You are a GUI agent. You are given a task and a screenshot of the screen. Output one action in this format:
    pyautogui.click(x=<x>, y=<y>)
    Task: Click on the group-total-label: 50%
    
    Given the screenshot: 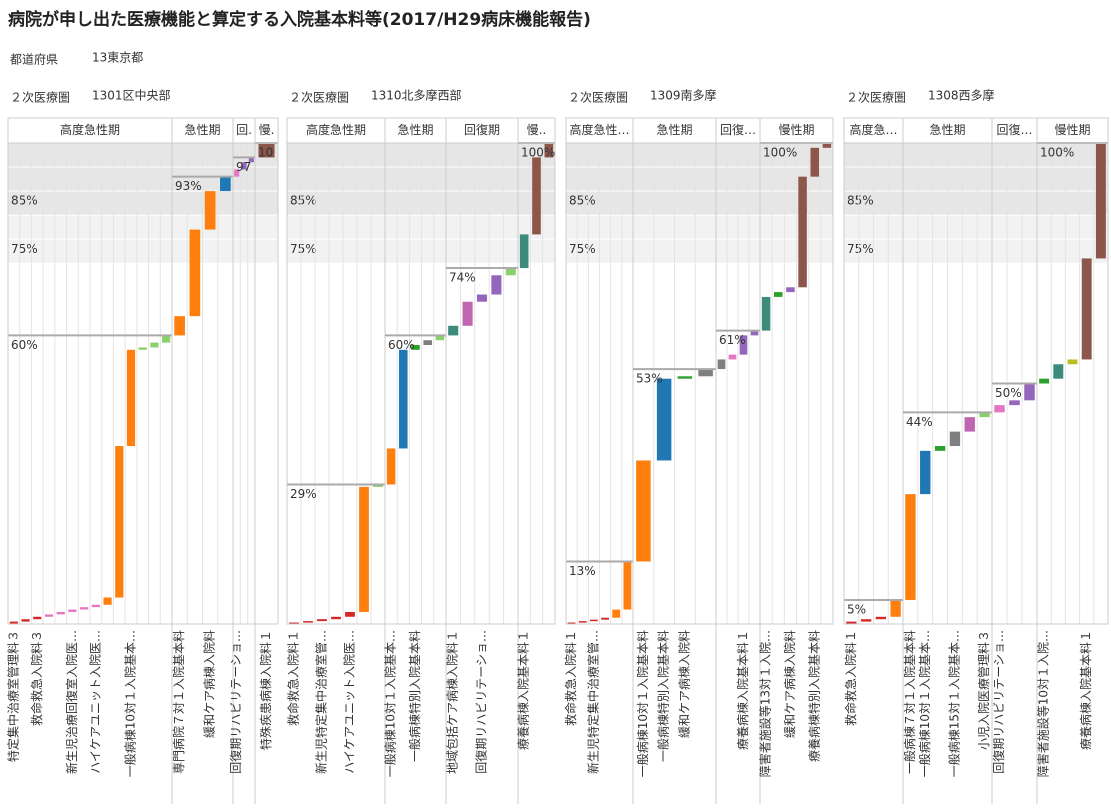 What is the action you would take?
    pyautogui.click(x=1008, y=393)
    